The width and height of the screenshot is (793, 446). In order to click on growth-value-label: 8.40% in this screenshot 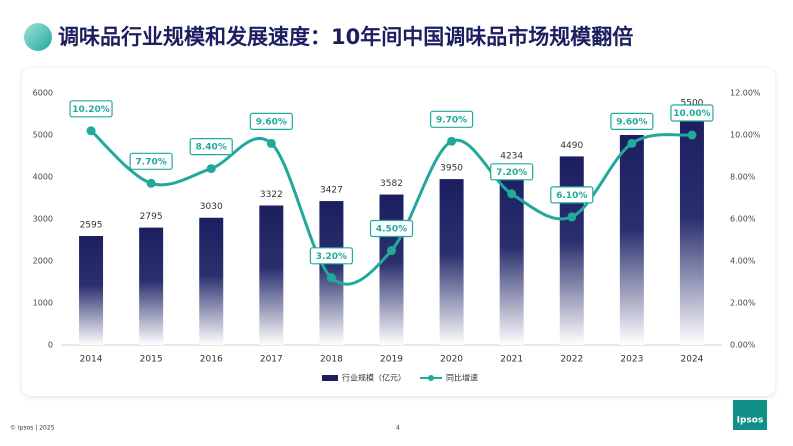, I will do `click(211, 148)`.